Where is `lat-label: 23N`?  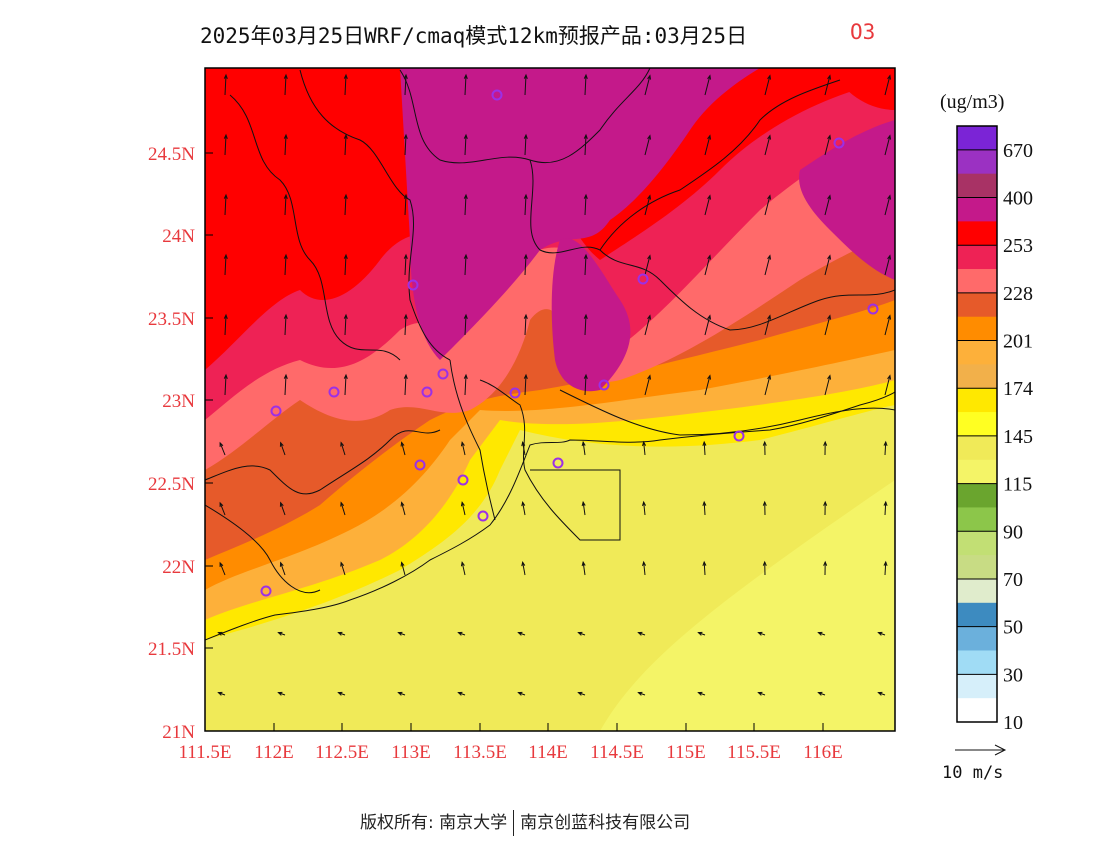
lat-label: 23N is located at coordinates (178, 401).